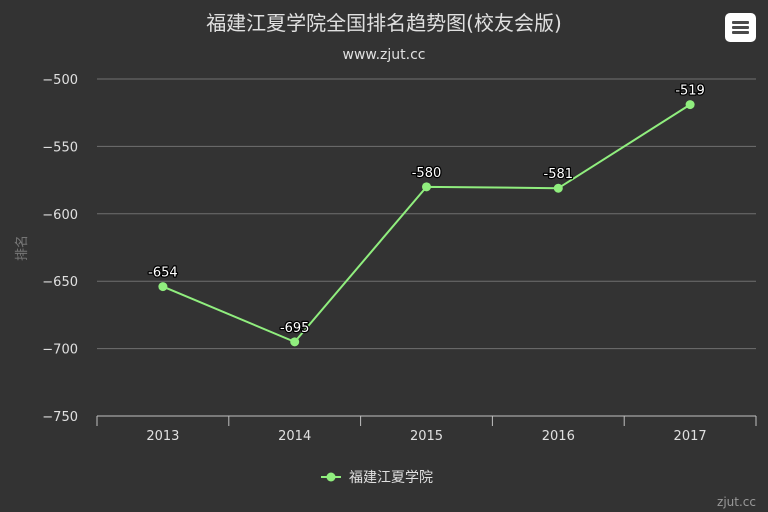 This screenshot has width=768, height=512. Describe the element at coordinates (690, 91) in the screenshot. I see `data-label: -519` at that location.